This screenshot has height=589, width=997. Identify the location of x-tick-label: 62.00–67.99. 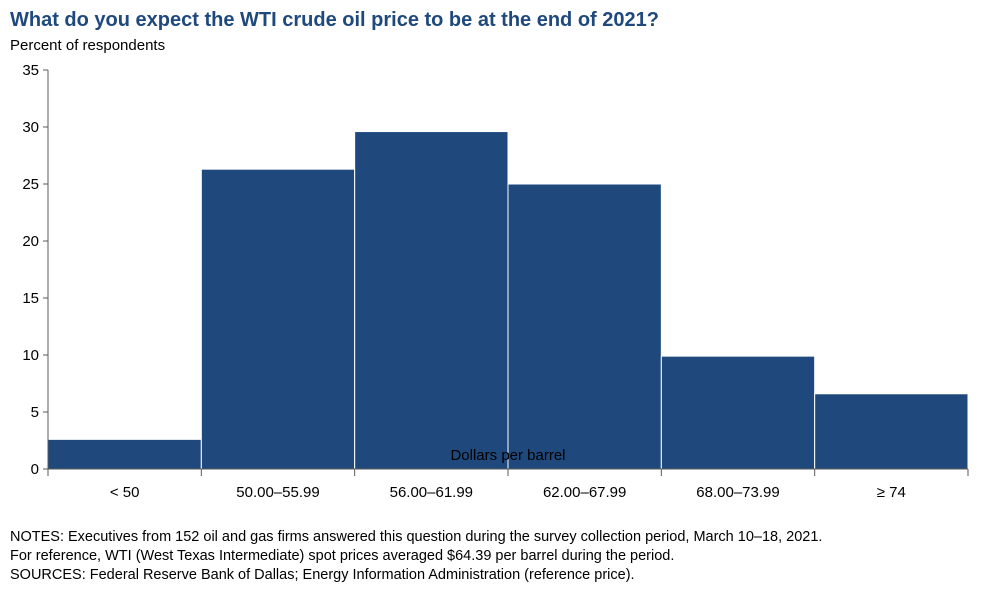
(584, 492).